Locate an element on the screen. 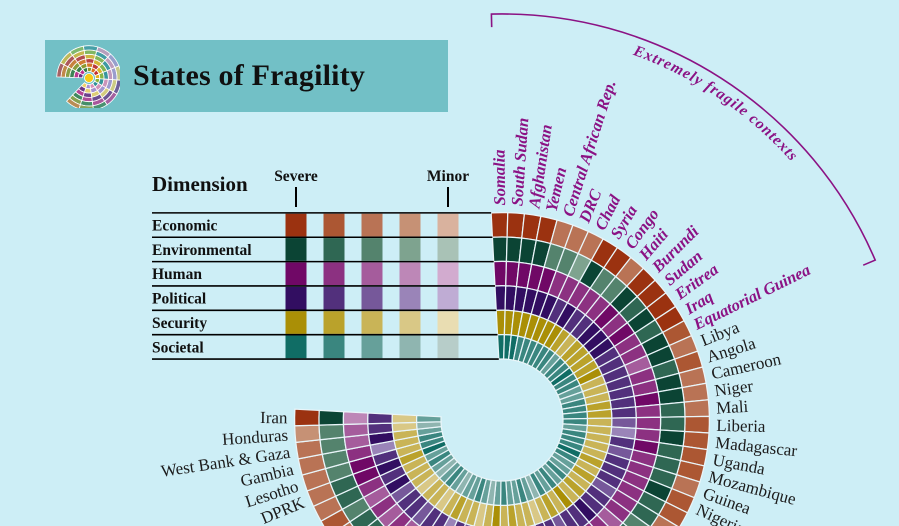  header-banner: States of Fragility is located at coordinates (246, 76).